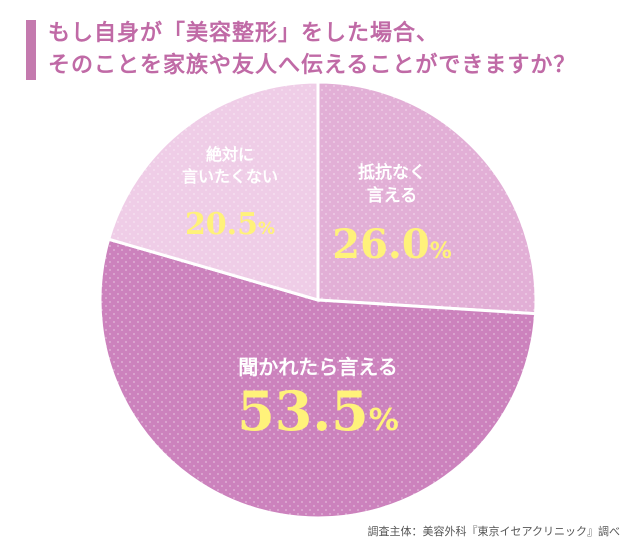 This screenshot has width=640, height=553. What do you see at coordinates (244, 33) in the screenshot?
I see `title-line-1: もし自身が「美容整形」をした場合、` at bounding box center [244, 33].